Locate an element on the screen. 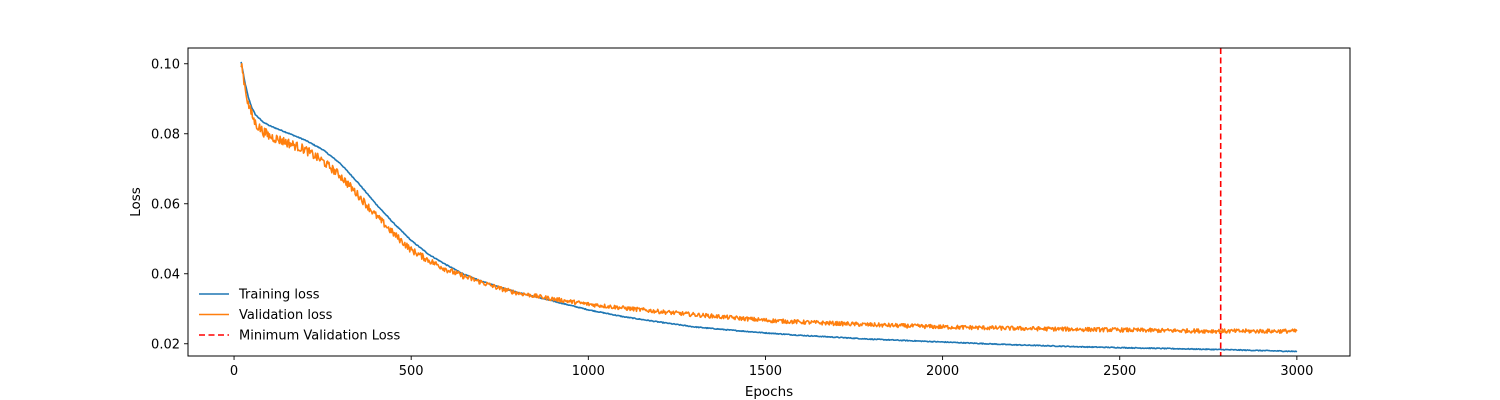  x-axis: 0 500 1000 1500 2000 2500 3000 is located at coordinates (771, 367).